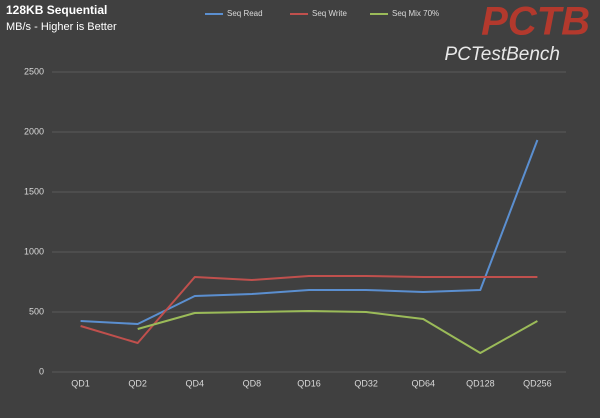 The image size is (600, 418). Describe the element at coordinates (502, 54) in the screenshot. I see `logo-subtitle: PCTestBench` at that location.